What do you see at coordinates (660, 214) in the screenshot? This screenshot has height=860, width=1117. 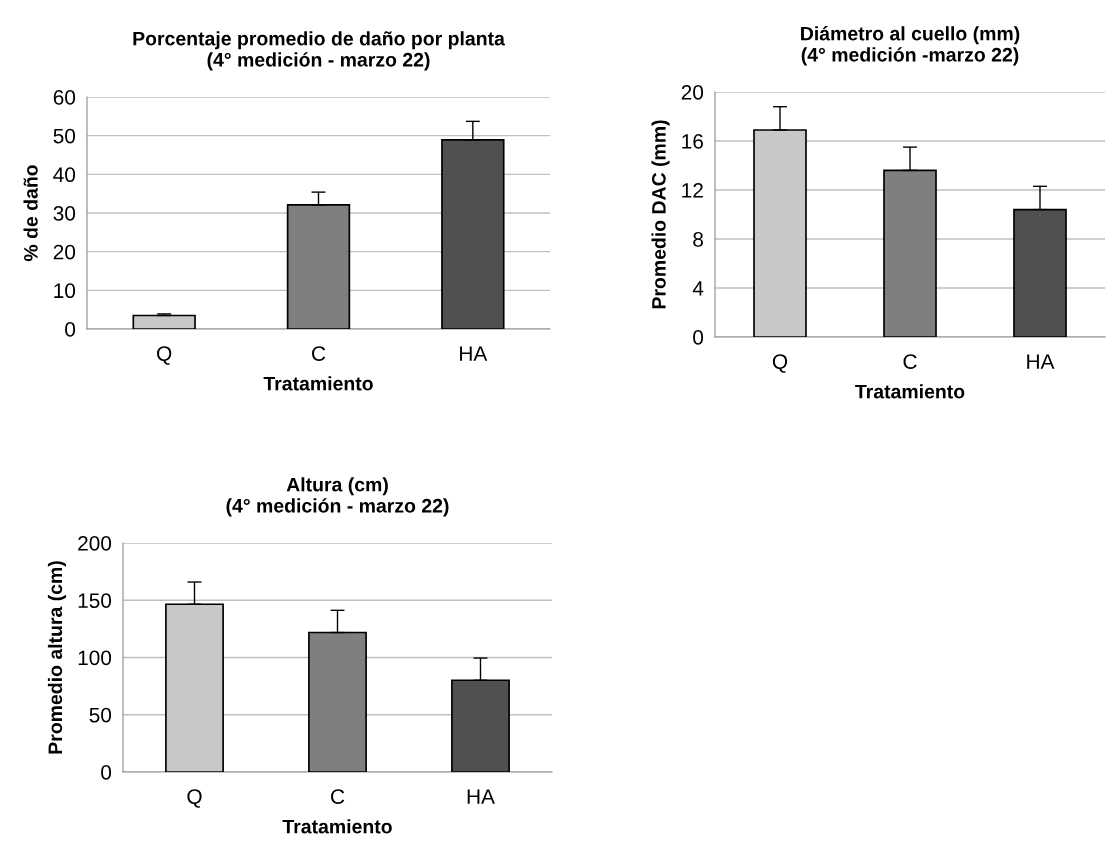 I see `y-axis-title: Promedio DAC (mm)` at bounding box center [660, 214].